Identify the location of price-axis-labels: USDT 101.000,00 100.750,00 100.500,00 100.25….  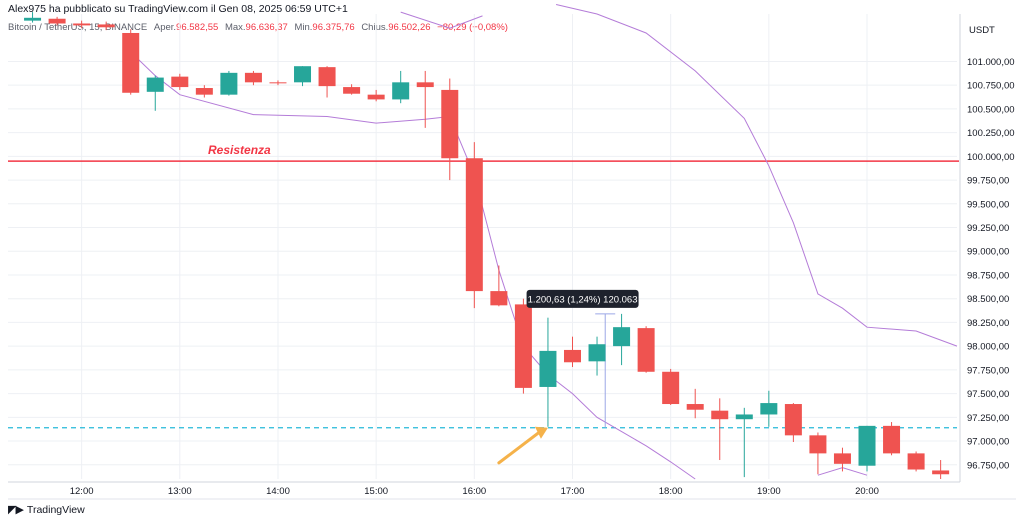
(991, 248).